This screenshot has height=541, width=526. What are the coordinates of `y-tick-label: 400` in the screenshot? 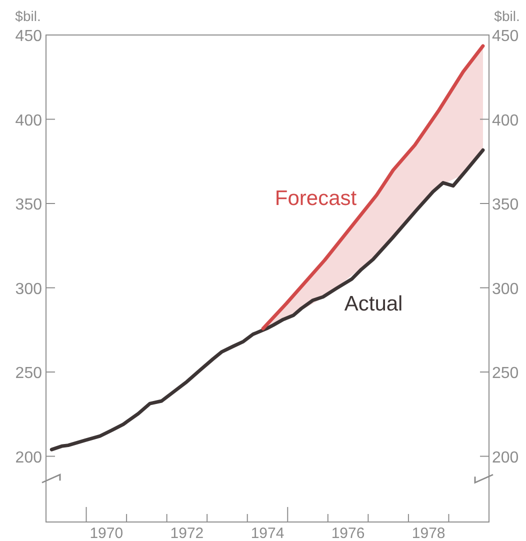 It's located at (28, 121).